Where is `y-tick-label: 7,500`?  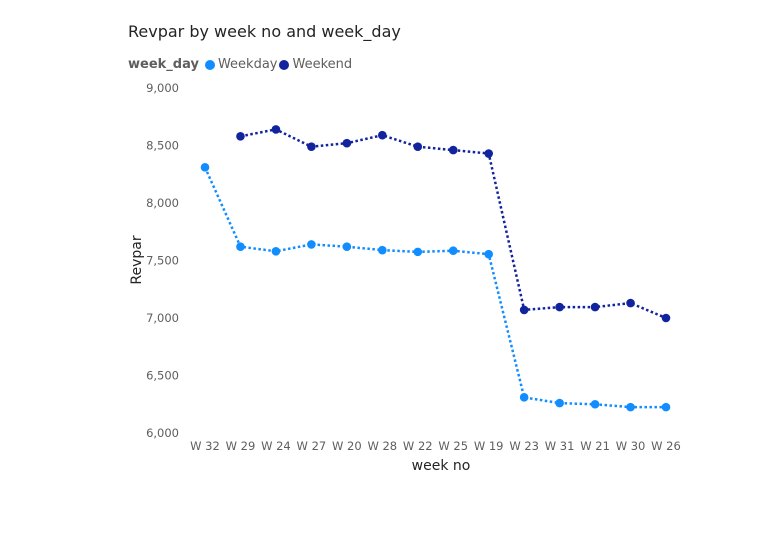
y-tick-label: 7,500 is located at coordinates (162, 261).